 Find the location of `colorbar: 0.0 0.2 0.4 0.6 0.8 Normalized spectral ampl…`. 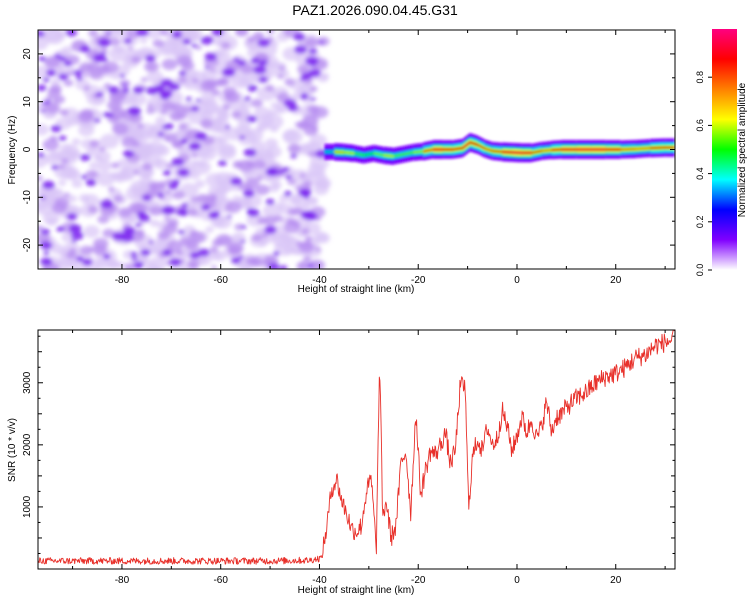

colorbar: 0.0 0.2 0.4 0.6 0.8 Normalized spectral ampl… is located at coordinates (721, 152).